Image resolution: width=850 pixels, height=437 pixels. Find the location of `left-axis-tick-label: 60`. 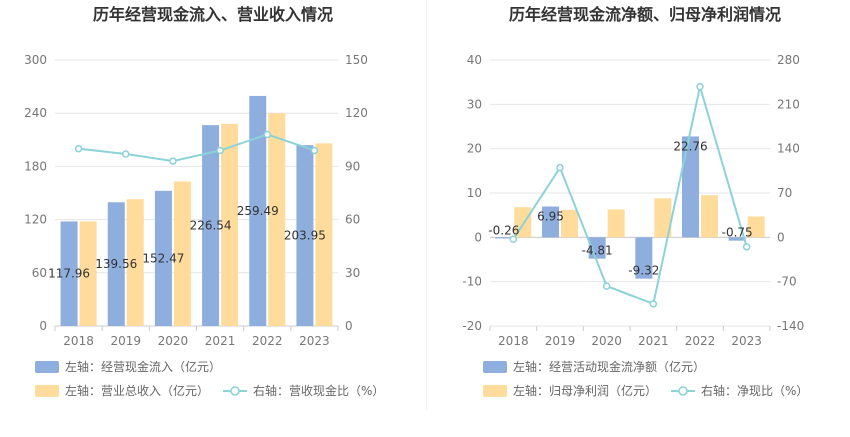

left-axis-tick-label: 60 is located at coordinates (39, 273).